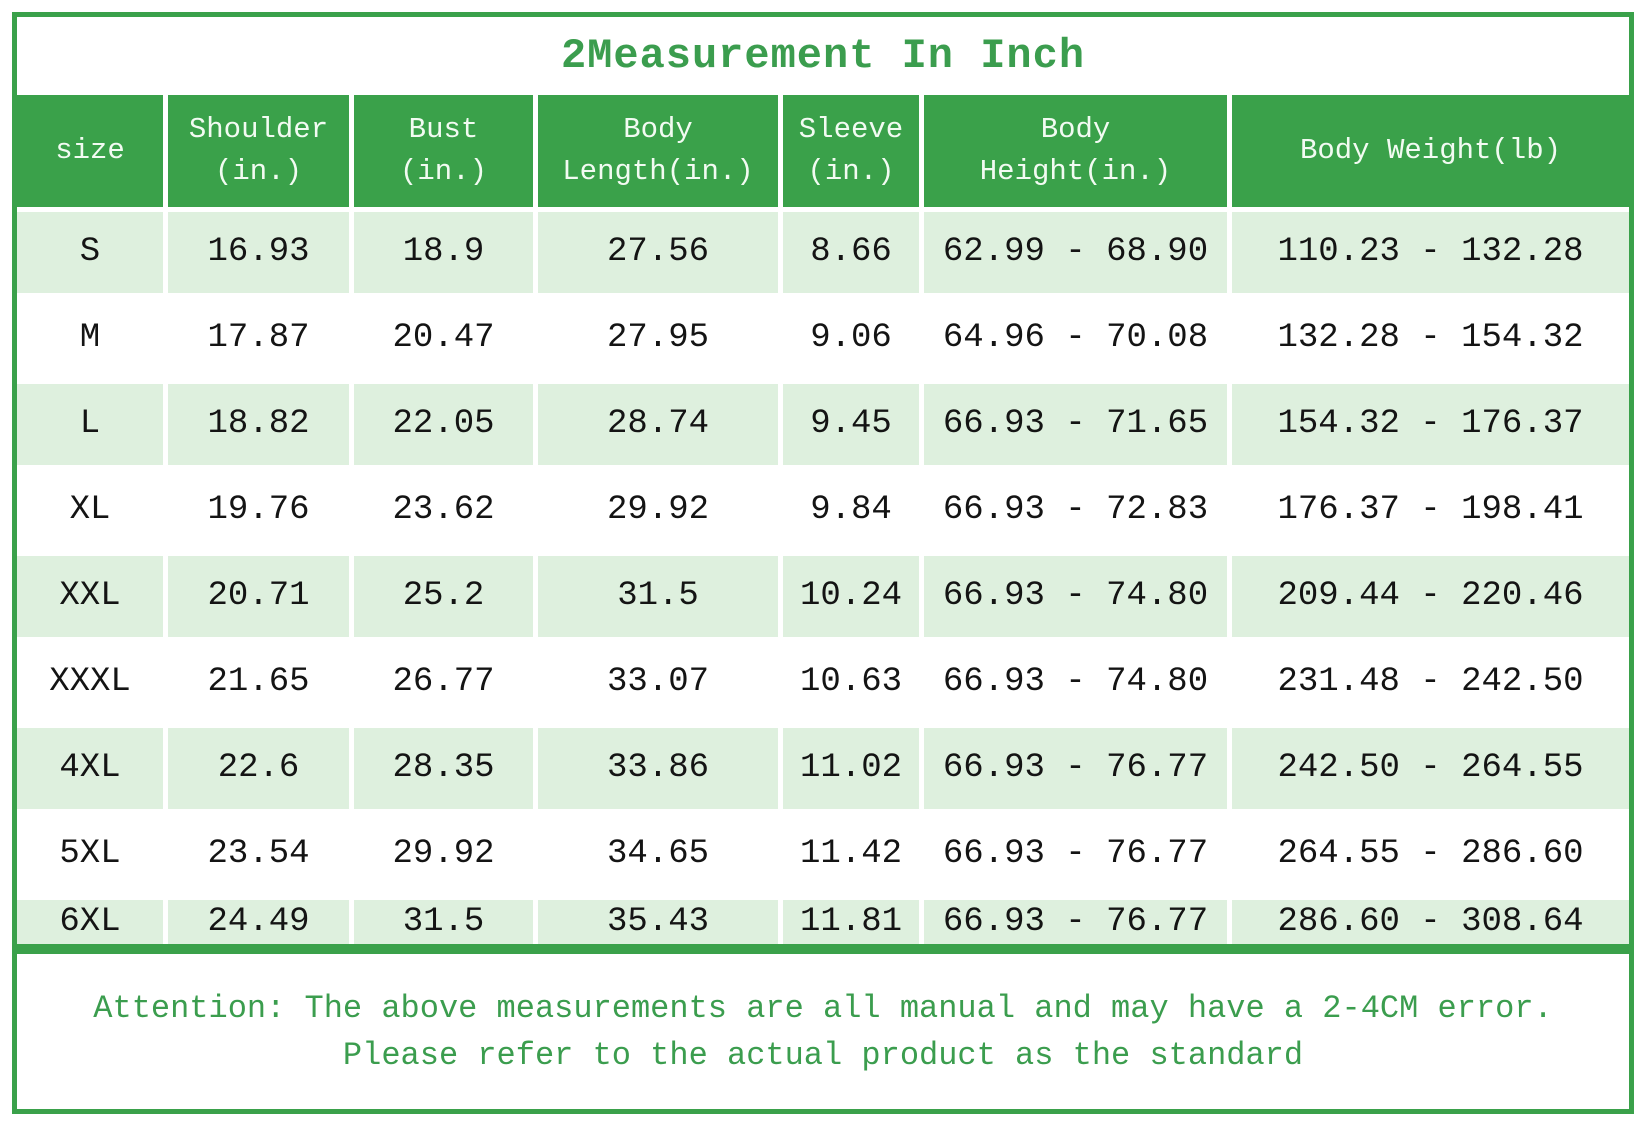  I want to click on row-size-label: M, so click(90, 338).